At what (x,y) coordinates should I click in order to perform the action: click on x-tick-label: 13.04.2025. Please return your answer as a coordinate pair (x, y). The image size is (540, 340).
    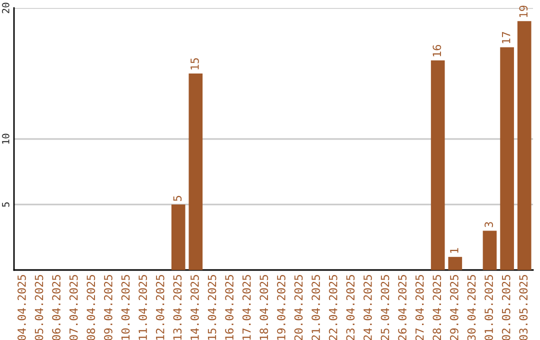
    Looking at the image, I should click on (177, 307).